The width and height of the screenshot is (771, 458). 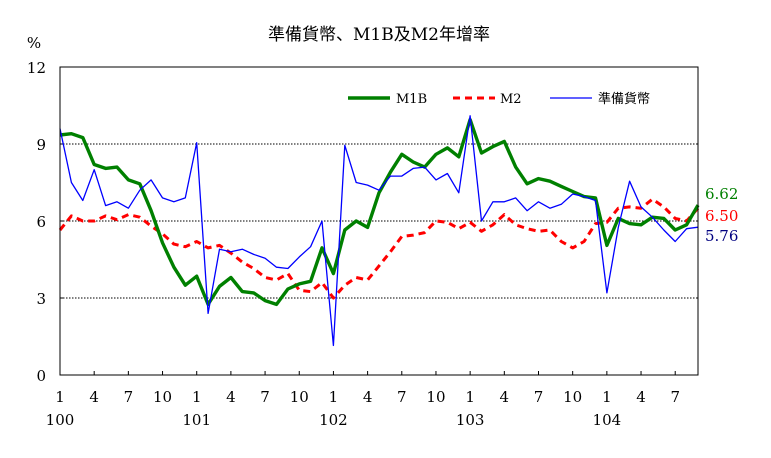 I want to click on x-tick-year-label: 100, so click(x=60, y=420).